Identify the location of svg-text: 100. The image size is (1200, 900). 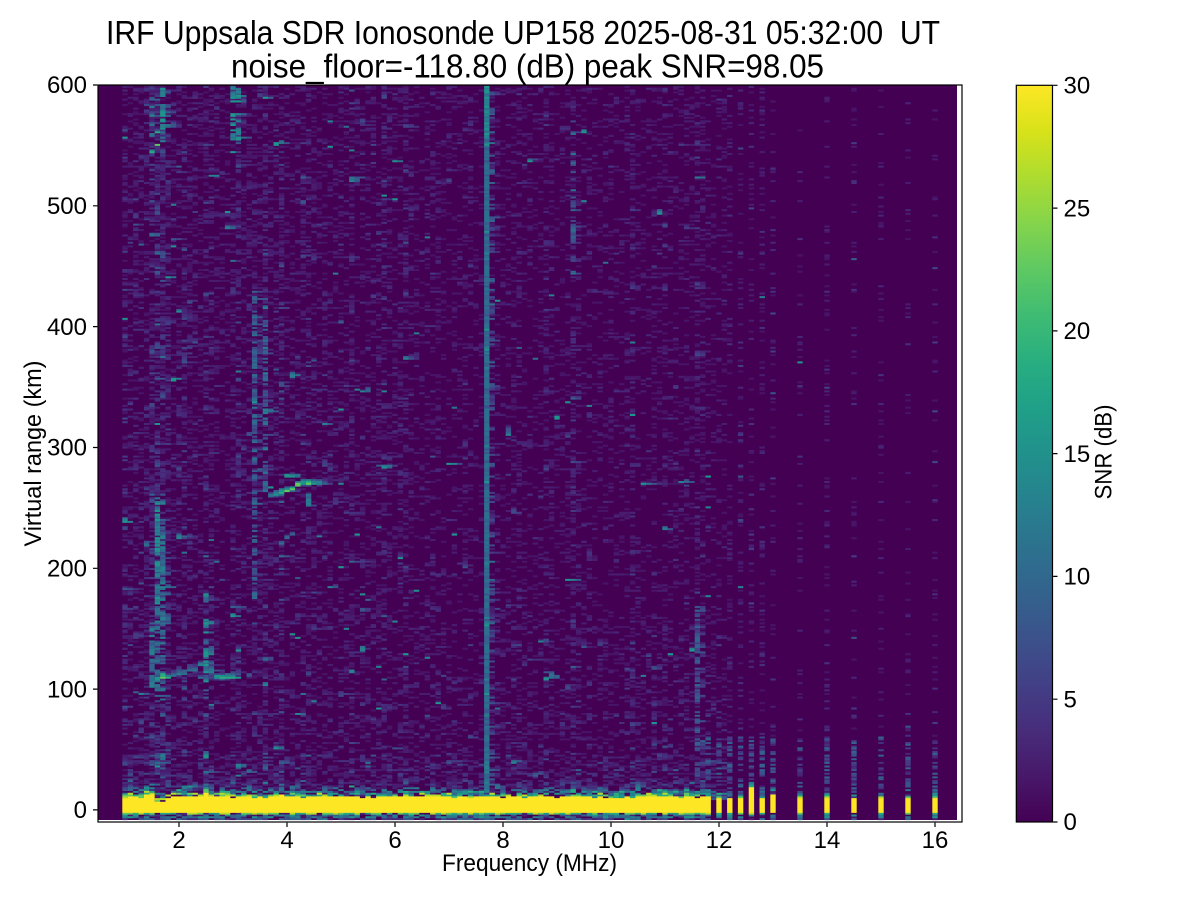
(67, 689).